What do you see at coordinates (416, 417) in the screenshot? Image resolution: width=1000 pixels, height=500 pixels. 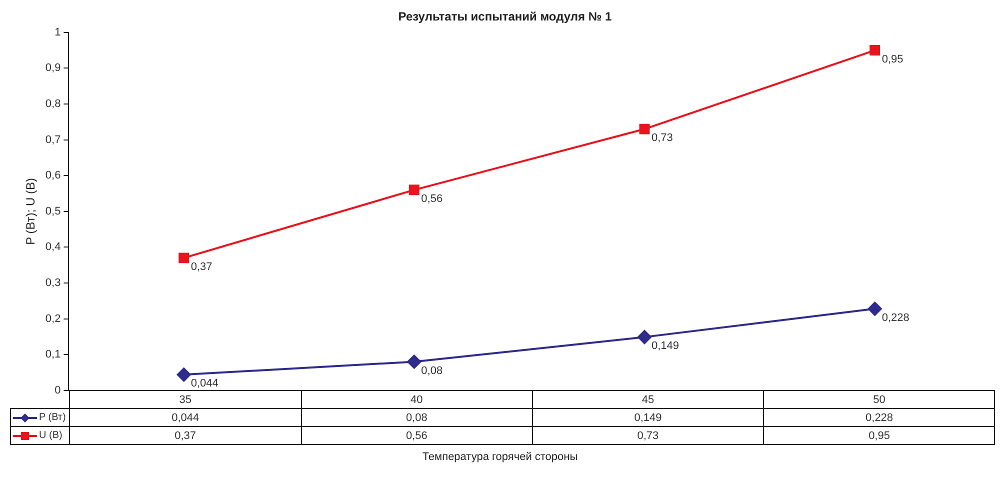 I see `data-label: 0,08` at bounding box center [416, 417].